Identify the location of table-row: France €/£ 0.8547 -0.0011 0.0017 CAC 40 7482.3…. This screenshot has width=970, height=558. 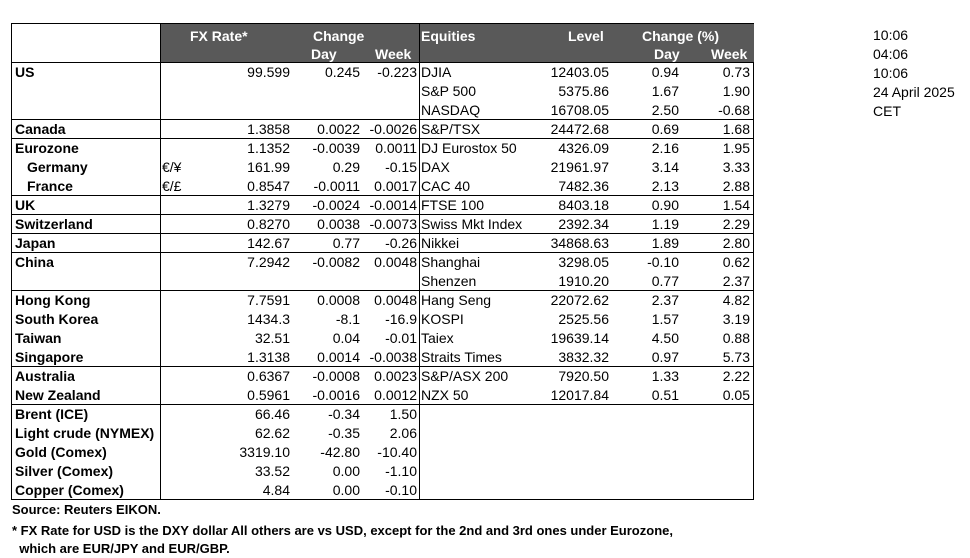
(382, 186).